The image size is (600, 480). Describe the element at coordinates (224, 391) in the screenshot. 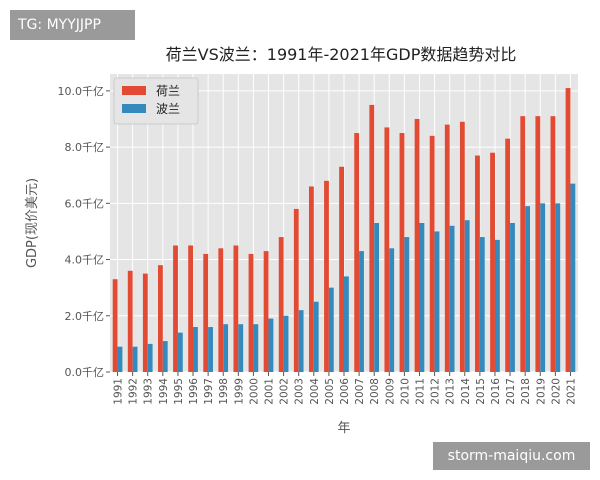

I see `x-tick-label: 1998` at that location.